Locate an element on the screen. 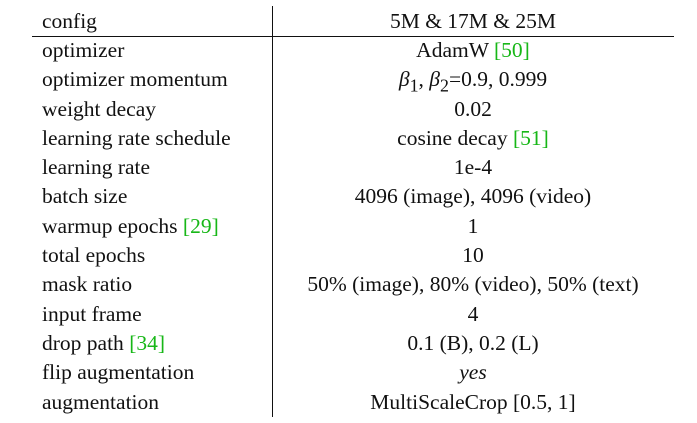  beta2-subscript: 2 is located at coordinates (444, 85).